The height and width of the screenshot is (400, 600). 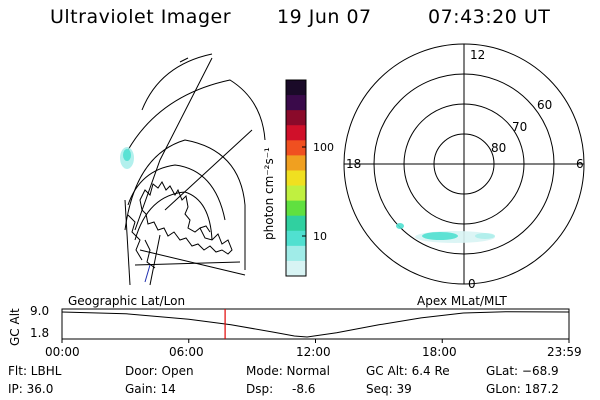 What do you see at coordinates (445, 233) in the screenshot?
I see `polar-aurora-oval` at bounding box center [445, 233].